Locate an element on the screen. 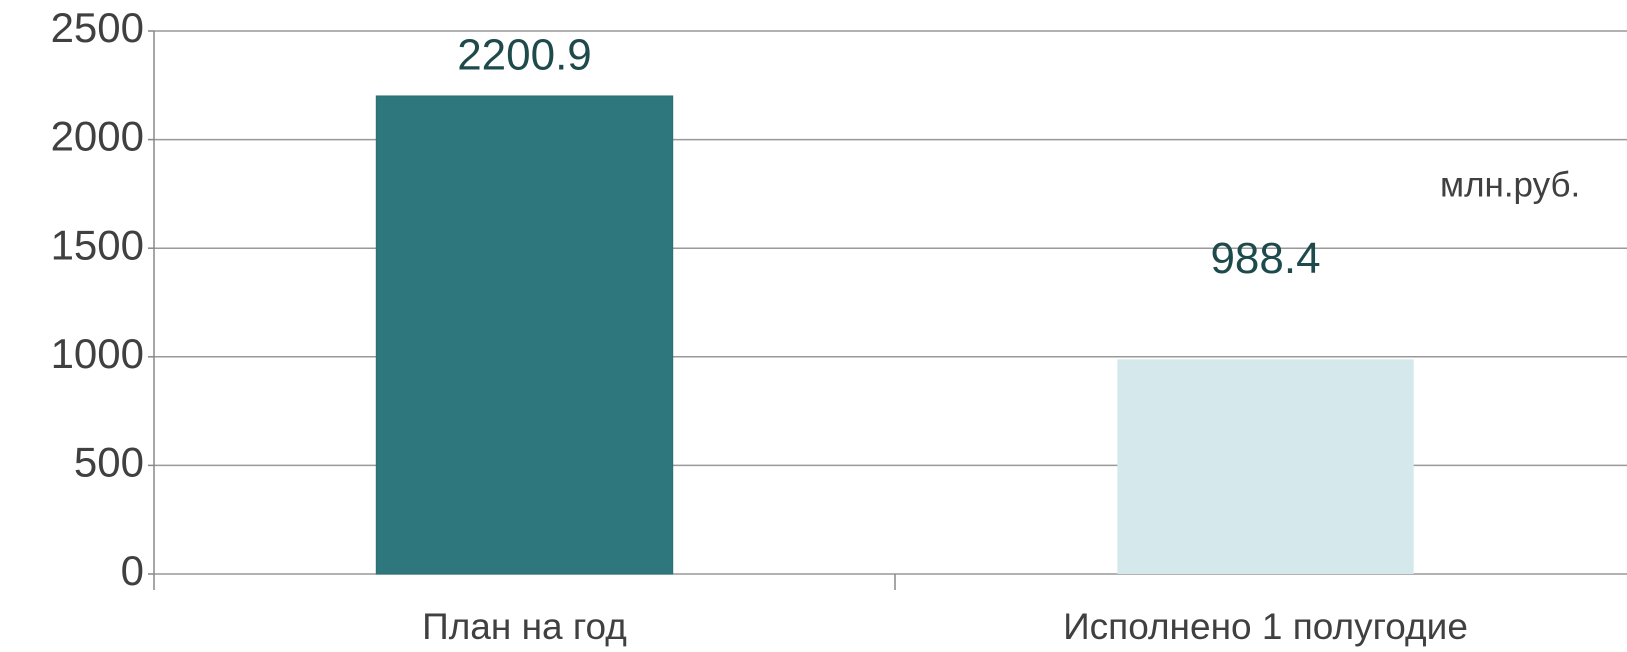 The height and width of the screenshot is (652, 1627). x-tick-label: Исполнено 1 полугодие is located at coordinates (1265, 626).